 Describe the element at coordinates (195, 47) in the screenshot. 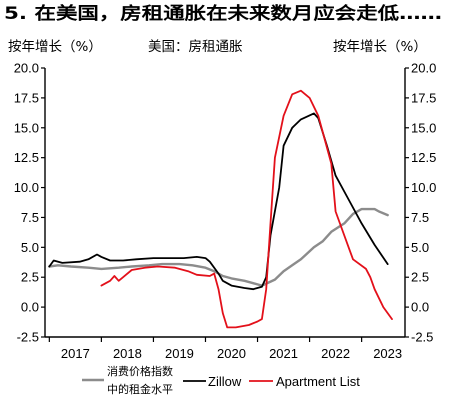

I see `chart-subtitle: 美国：房租通胀` at that location.